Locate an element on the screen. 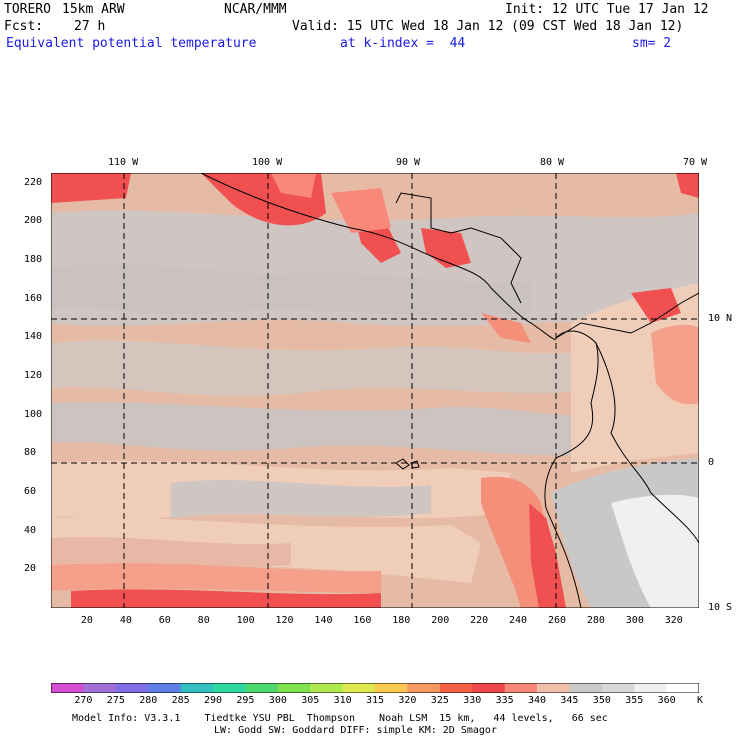 This screenshot has width=740, height=740. y-tick-label: 40 is located at coordinates (30, 530).